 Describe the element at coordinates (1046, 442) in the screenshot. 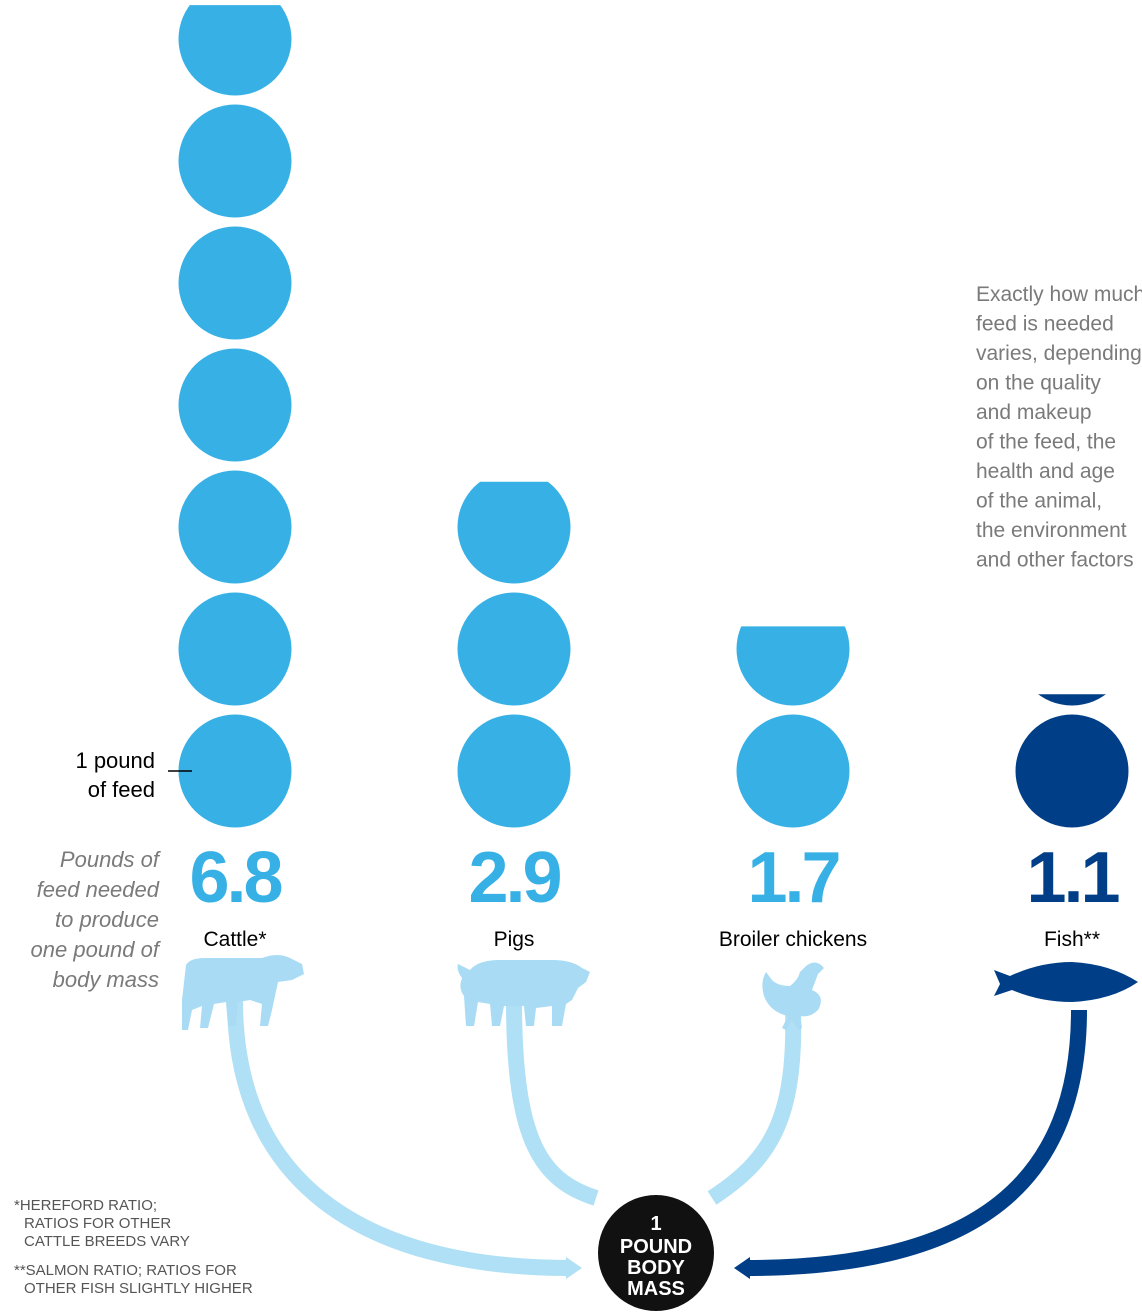

I see `note-line: of the feed, the` at that location.